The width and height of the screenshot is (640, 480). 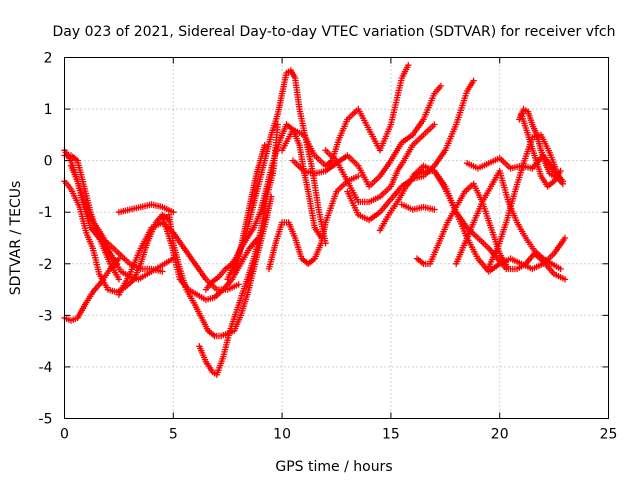 I want to click on y-tick-label: -1, so click(x=46, y=213).